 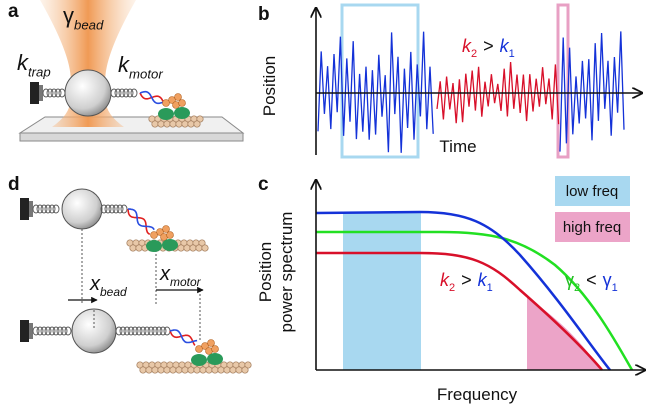 I want to click on legend-label: low freq, so click(x=592, y=191).